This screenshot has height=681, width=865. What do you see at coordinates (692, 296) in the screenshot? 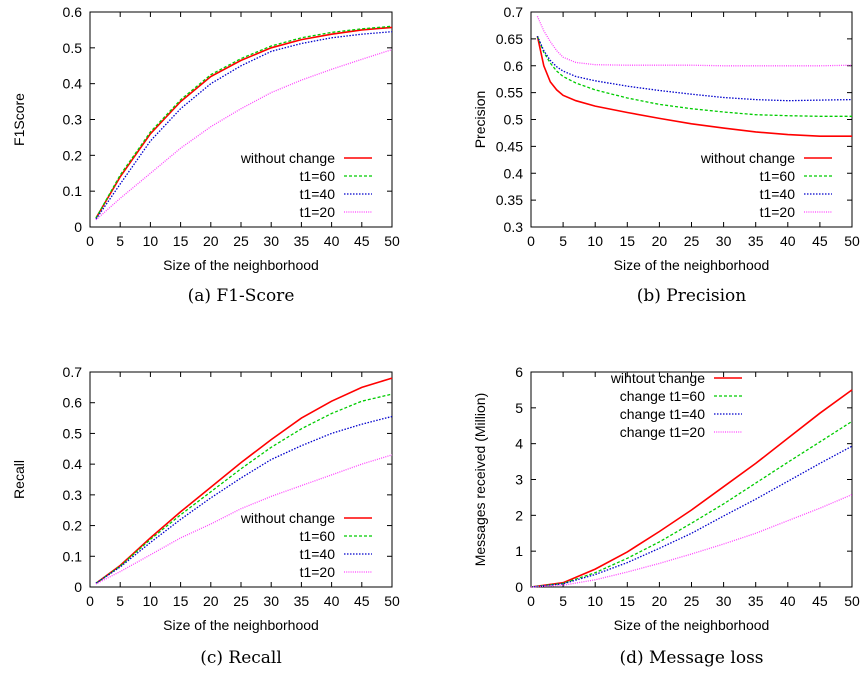
I see `panel-caption: (b) Precision` at bounding box center [692, 296].